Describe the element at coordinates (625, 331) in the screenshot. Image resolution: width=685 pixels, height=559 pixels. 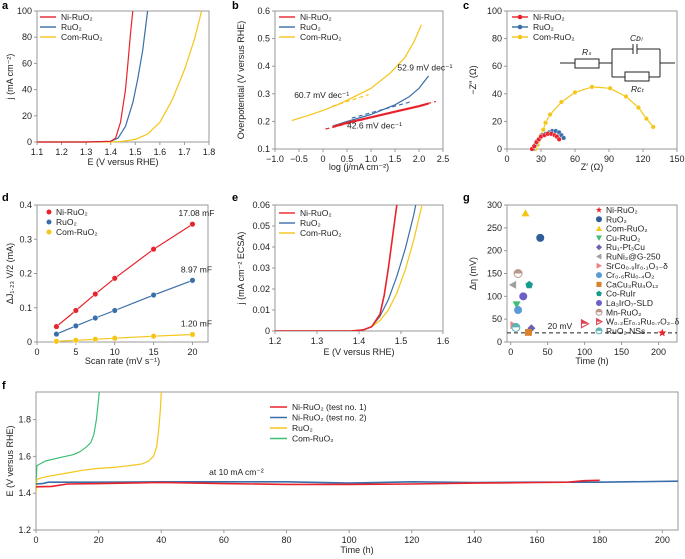
I see `legend-label: RuO₂ NSs` at that location.